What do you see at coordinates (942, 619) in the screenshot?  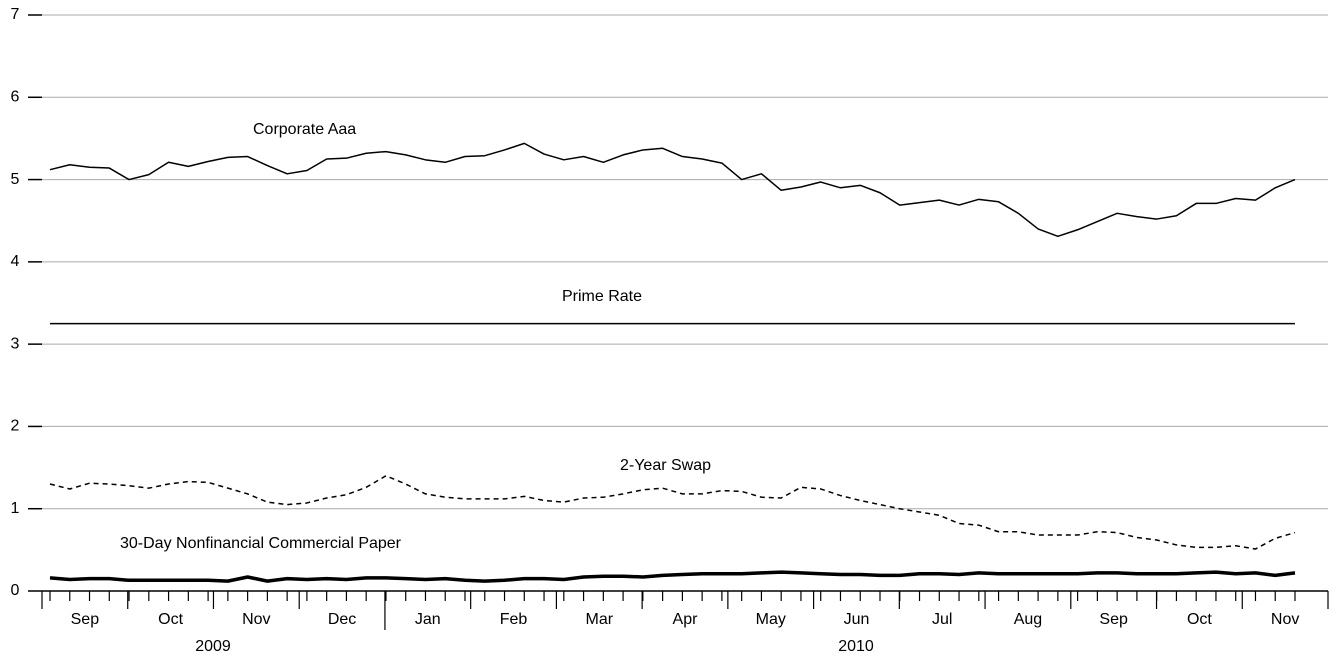 I see `x-tick-label: Jul` at bounding box center [942, 619].